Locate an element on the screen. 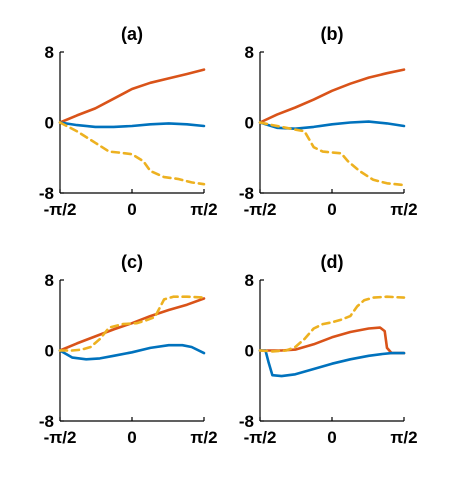 Image resolution: width=454 pixels, height=481 pixels. panel-b-series-2-line is located at coordinates (332, 125).